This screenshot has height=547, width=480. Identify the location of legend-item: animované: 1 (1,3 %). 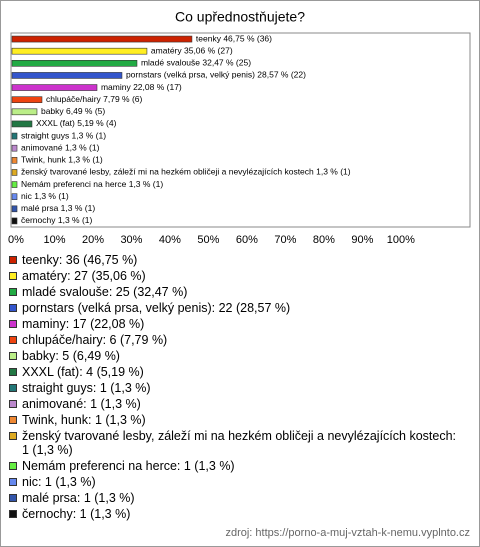
(233, 404).